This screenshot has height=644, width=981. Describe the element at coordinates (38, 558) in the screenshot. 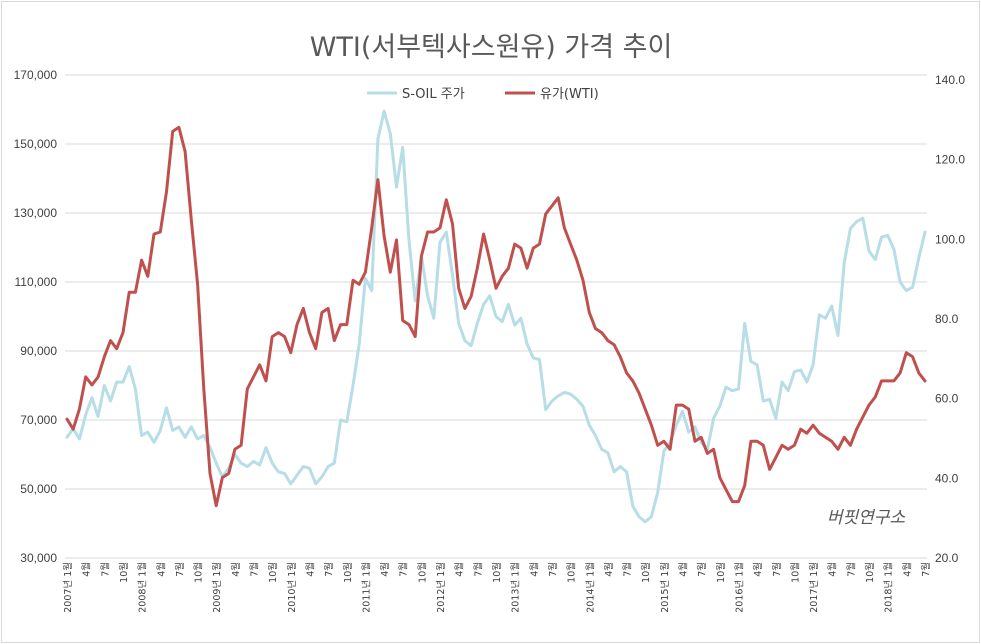

I see `left-tick-label: 30,000` at that location.